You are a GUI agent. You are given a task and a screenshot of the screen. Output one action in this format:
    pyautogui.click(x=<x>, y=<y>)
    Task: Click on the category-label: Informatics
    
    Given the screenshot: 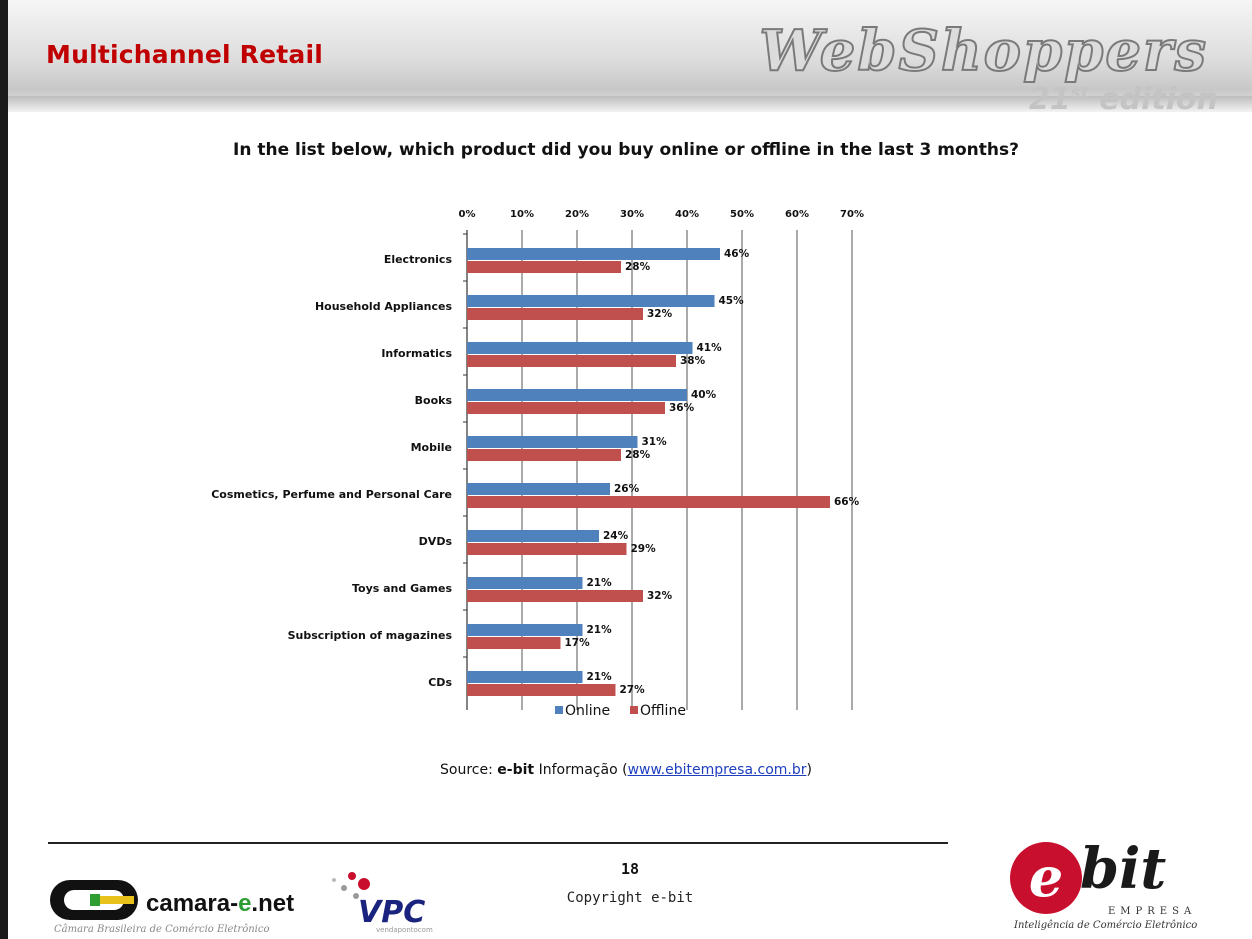 What is the action you would take?
    pyautogui.click(x=416, y=353)
    